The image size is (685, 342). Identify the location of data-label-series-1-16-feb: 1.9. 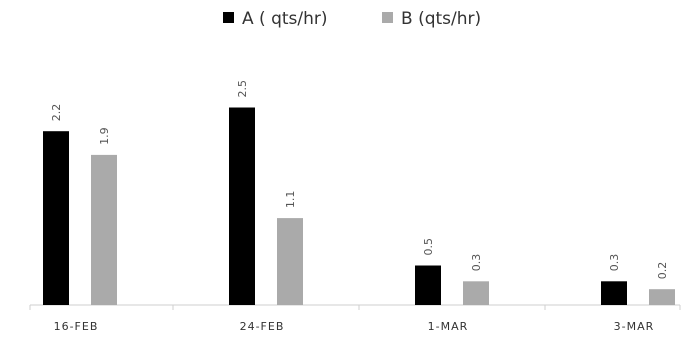
(104, 136).